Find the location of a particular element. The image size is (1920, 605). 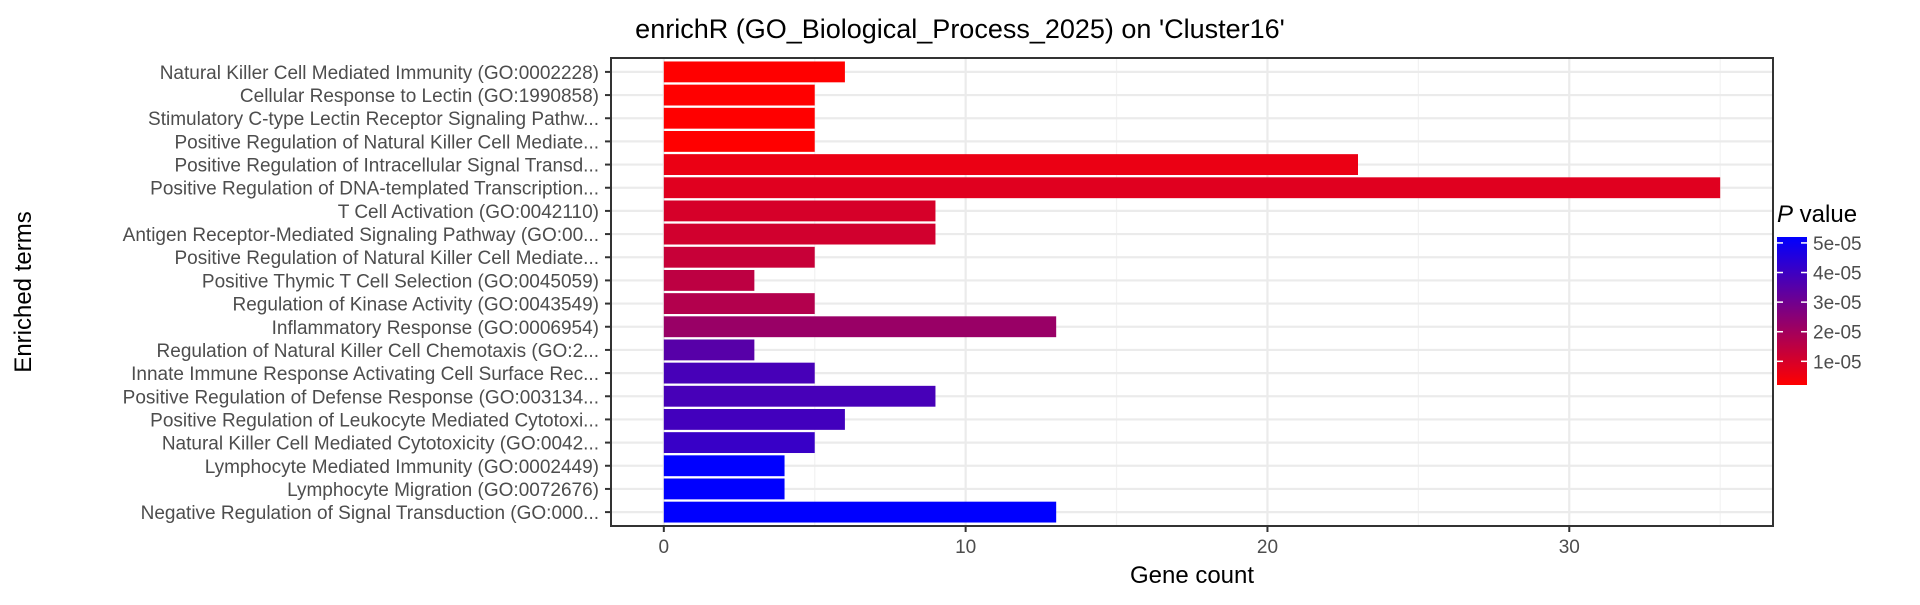

legend-title: P value is located at coordinates (1817, 214).